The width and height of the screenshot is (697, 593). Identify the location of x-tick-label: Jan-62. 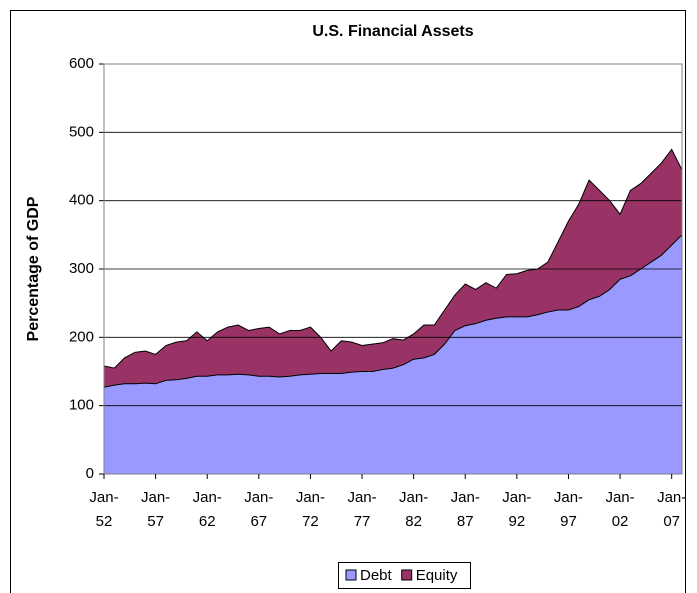
(207, 509).